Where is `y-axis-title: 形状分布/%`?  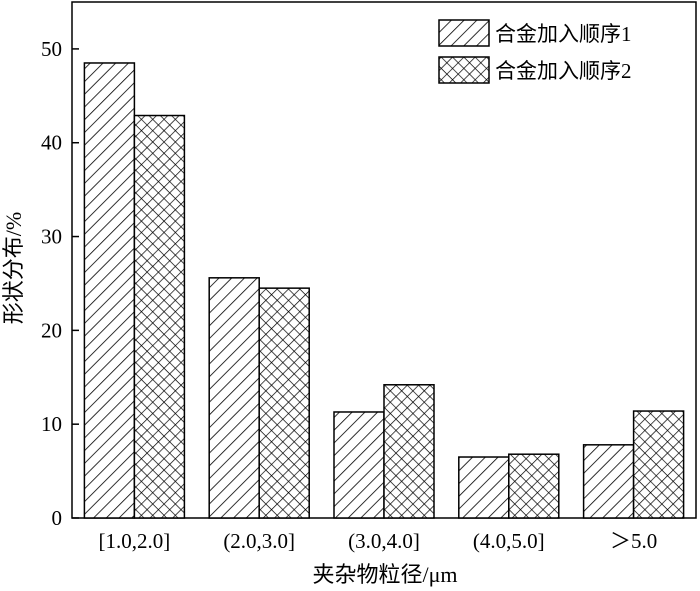 y-axis-title: 形状分布/% is located at coordinates (13, 268).